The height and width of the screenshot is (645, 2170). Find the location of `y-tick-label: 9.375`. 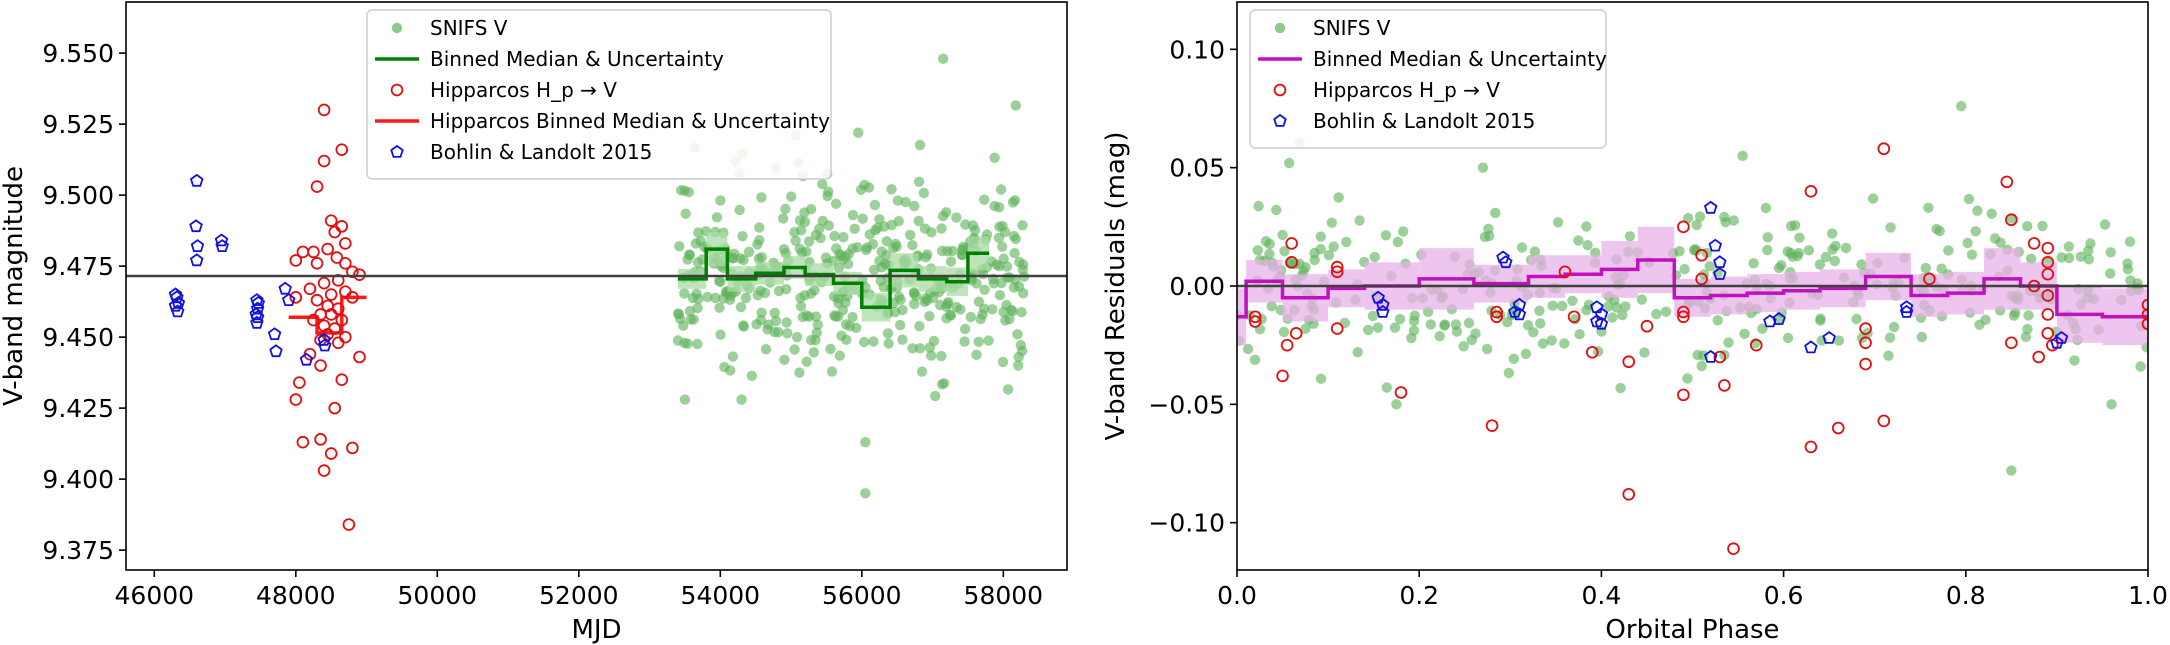

y-tick-label: 9.375 is located at coordinates (78, 550).